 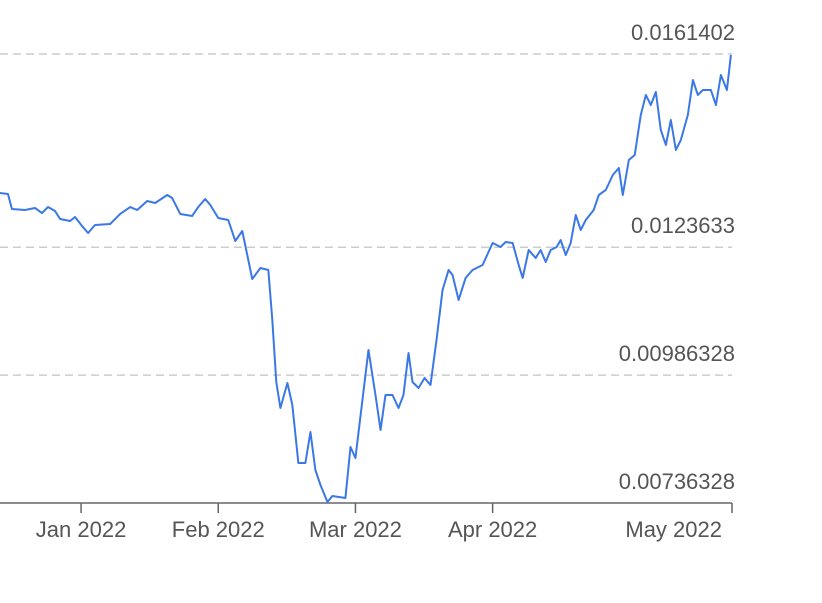 What do you see at coordinates (677, 481) in the screenshot?
I see `y-tick-label: 0.00736328` at bounding box center [677, 481].